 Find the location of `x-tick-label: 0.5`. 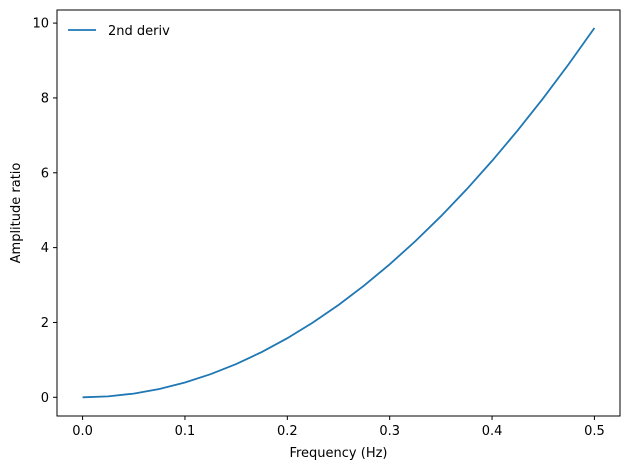

x-tick-label: 0.5 is located at coordinates (594, 431).